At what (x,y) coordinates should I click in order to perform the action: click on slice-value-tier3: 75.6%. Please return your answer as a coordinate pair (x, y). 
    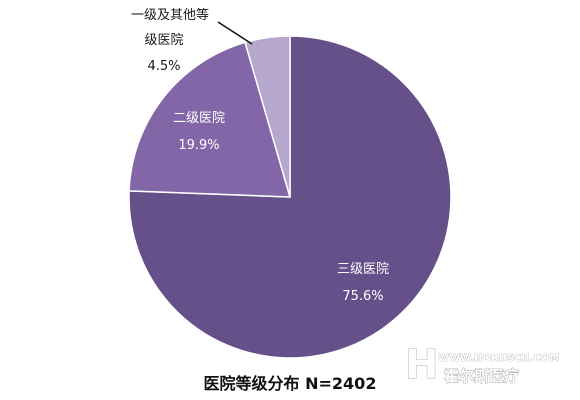
    Looking at the image, I should click on (362, 296).